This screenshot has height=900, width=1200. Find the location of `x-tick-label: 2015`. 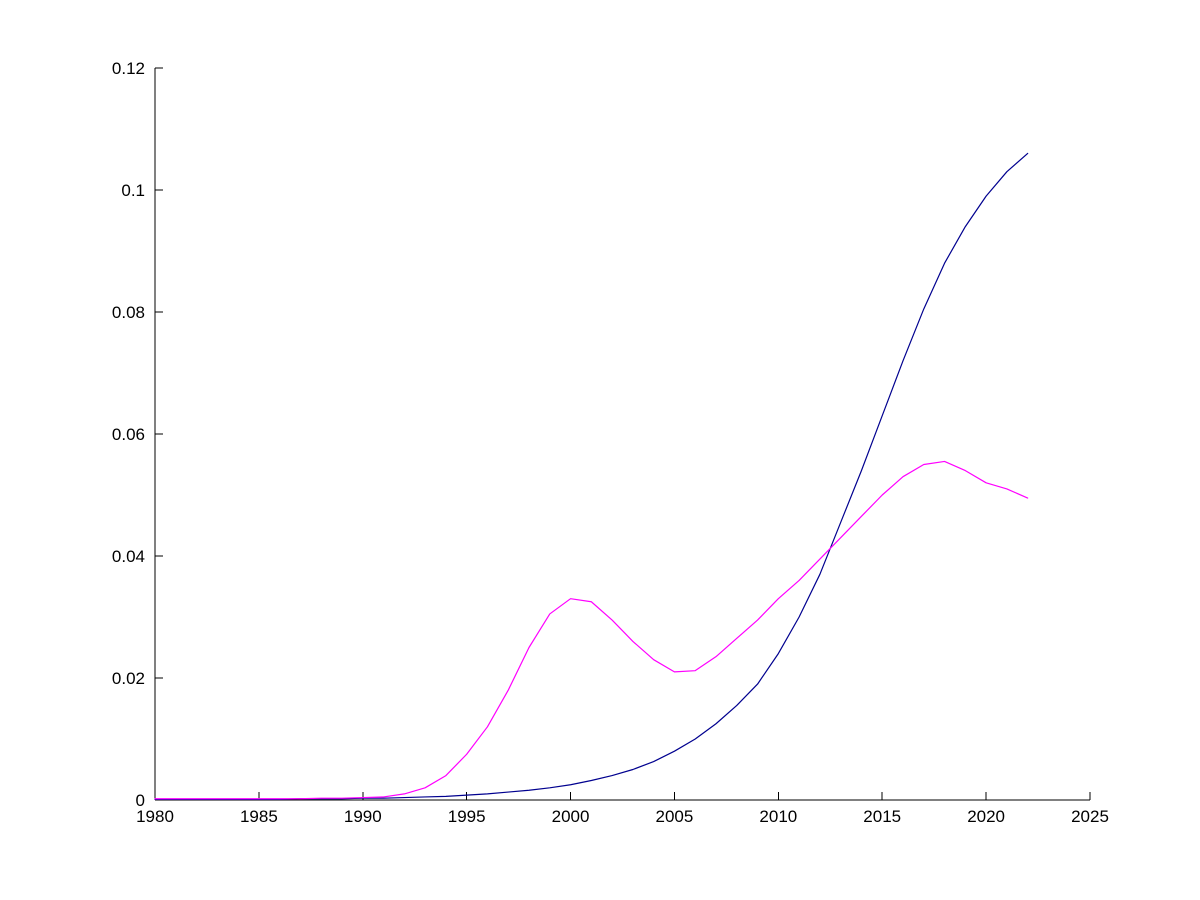

x-tick-label: 2015 is located at coordinates (882, 816).